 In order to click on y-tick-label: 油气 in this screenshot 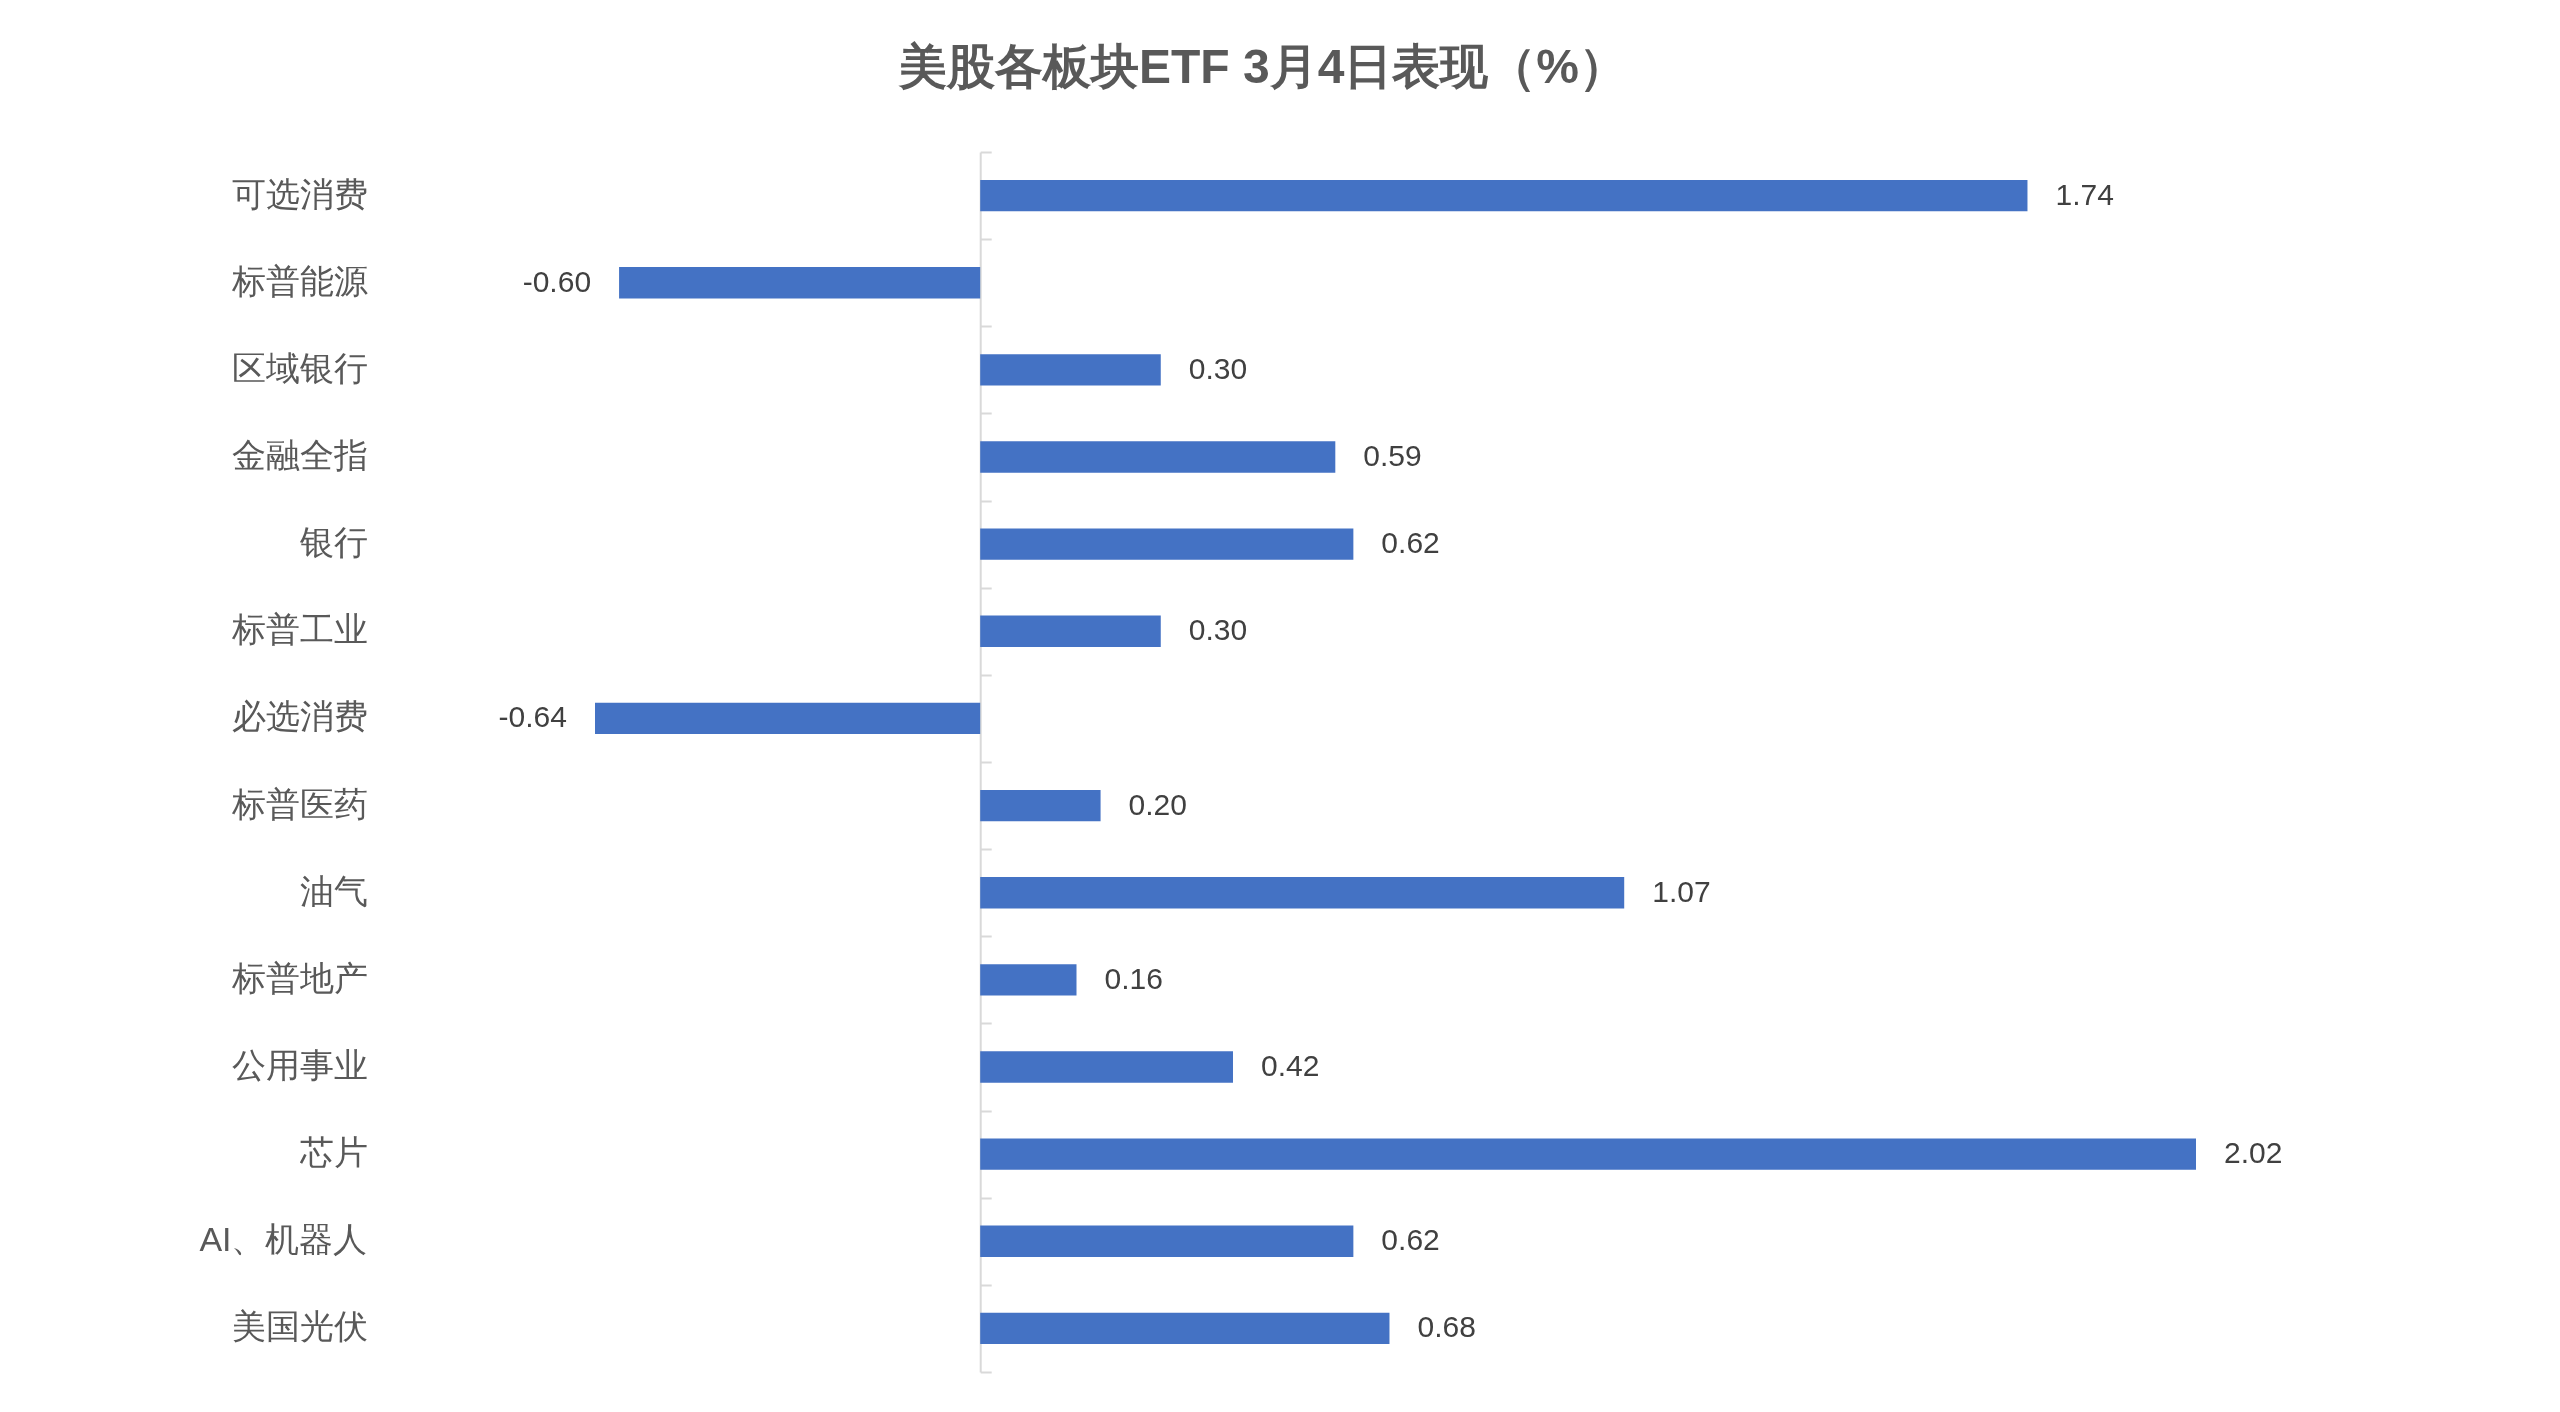, I will do `click(333, 890)`.